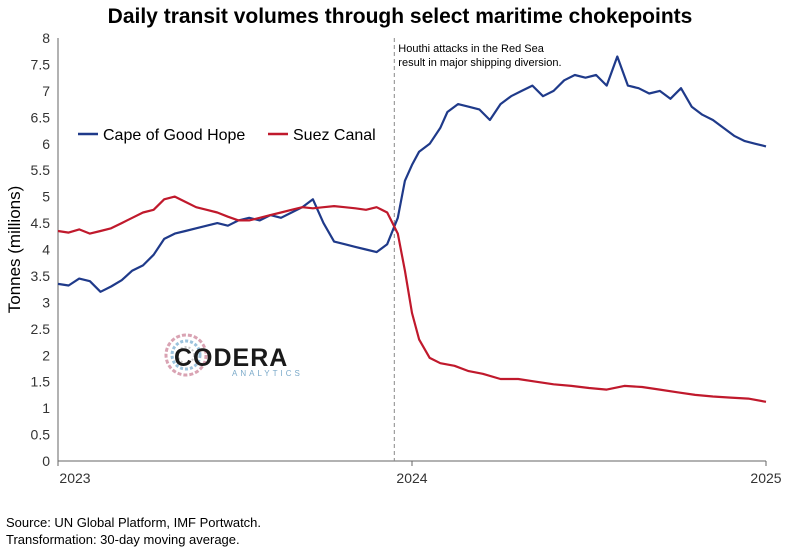  What do you see at coordinates (41, 276) in the screenshot?
I see `y-tick-label: 3.5` at bounding box center [41, 276].